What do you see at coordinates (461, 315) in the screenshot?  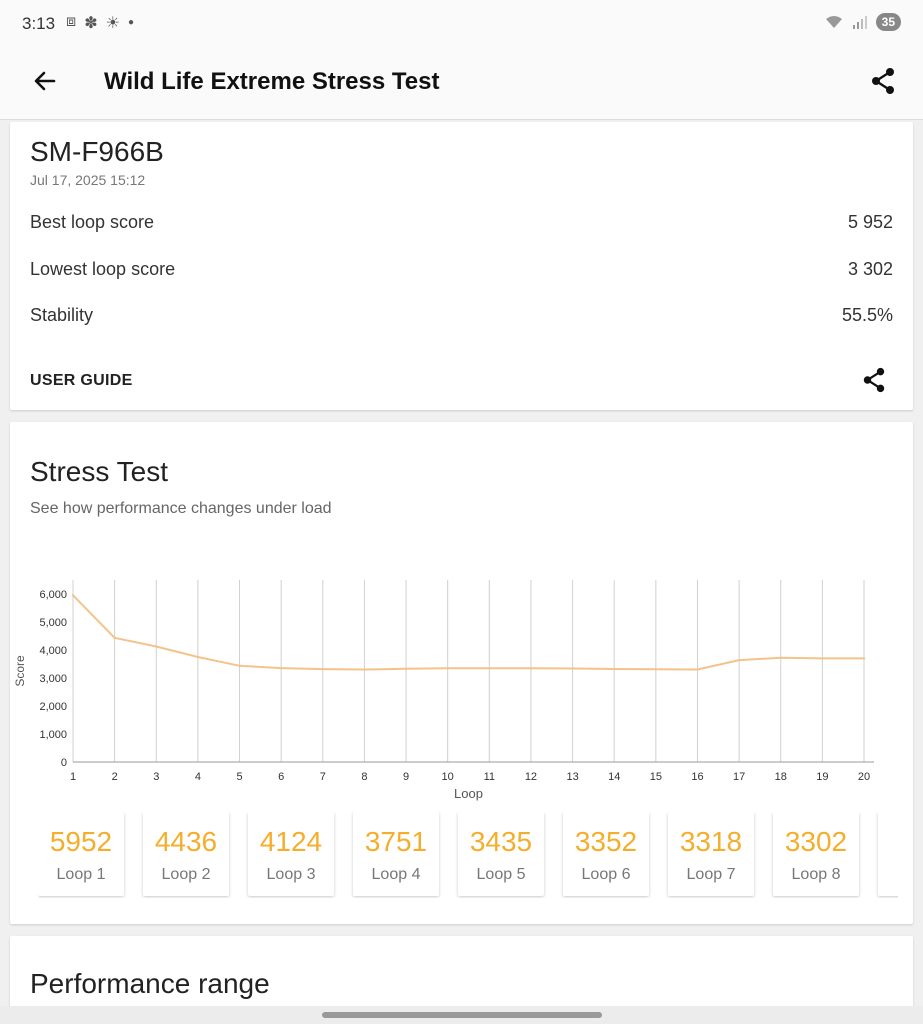 I see `stability-row: Stability 55.5%` at bounding box center [461, 315].